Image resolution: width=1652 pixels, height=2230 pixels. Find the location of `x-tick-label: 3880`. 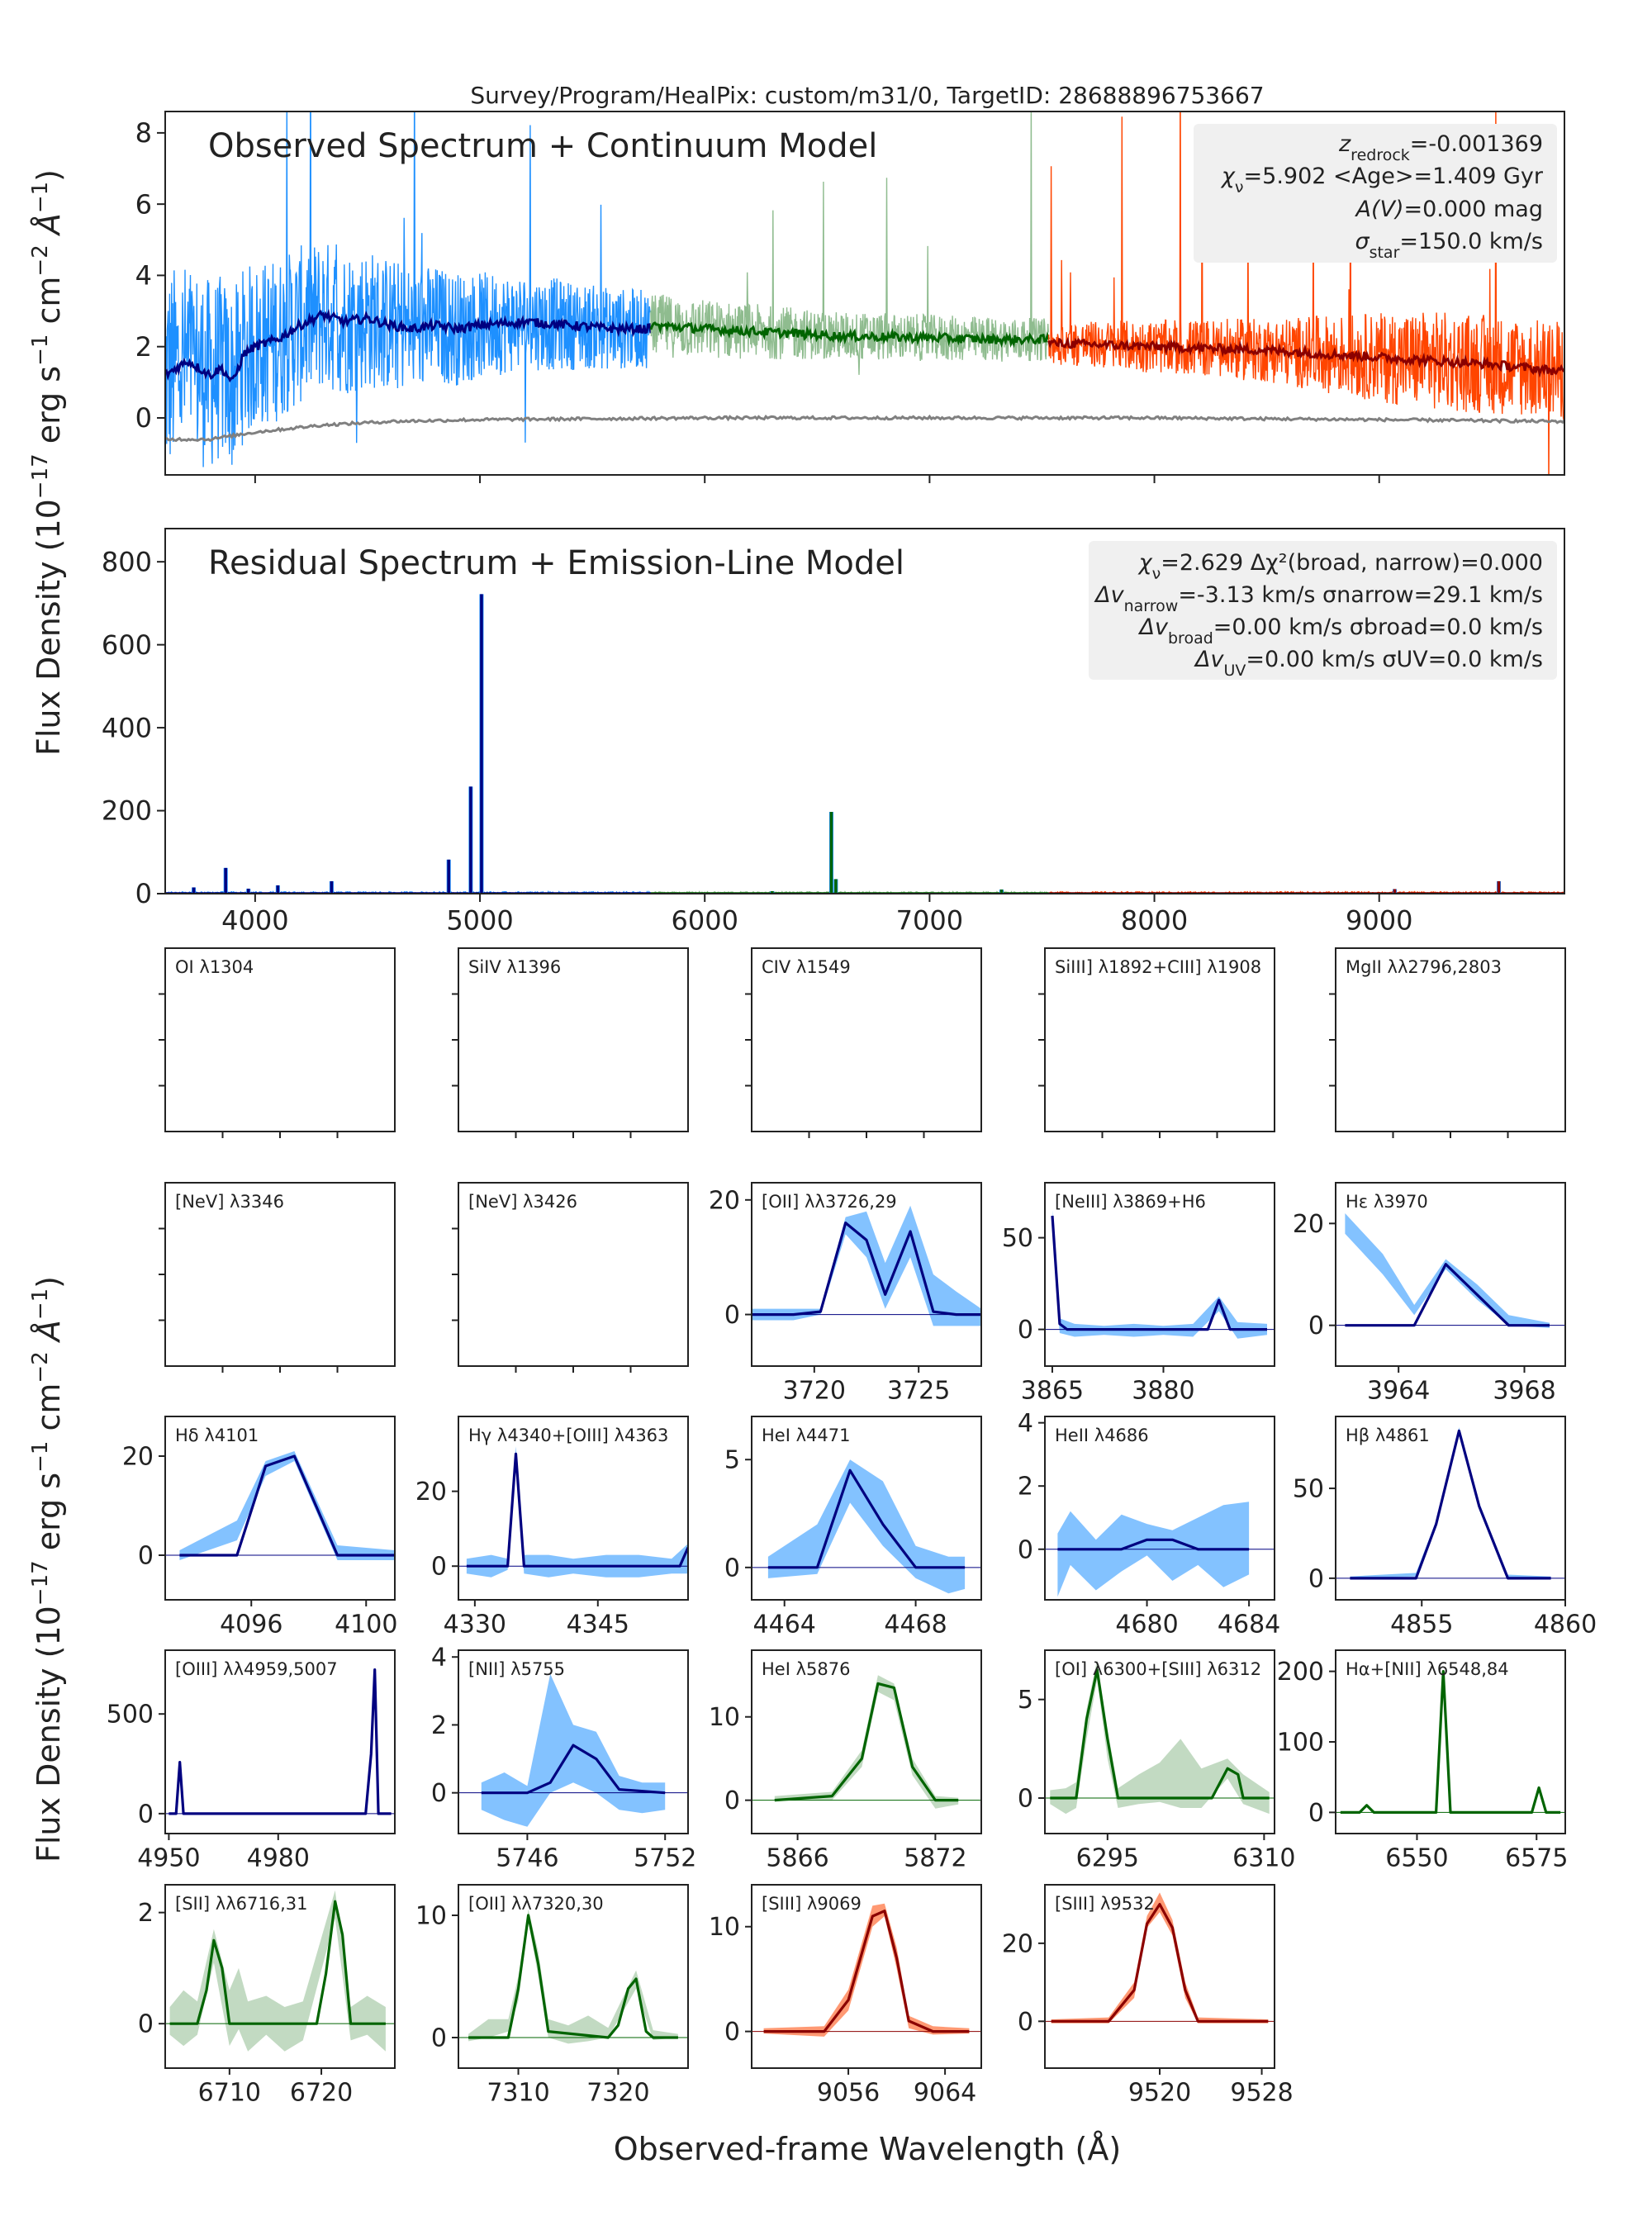

x-tick-label: 3880 is located at coordinates (1163, 1391).